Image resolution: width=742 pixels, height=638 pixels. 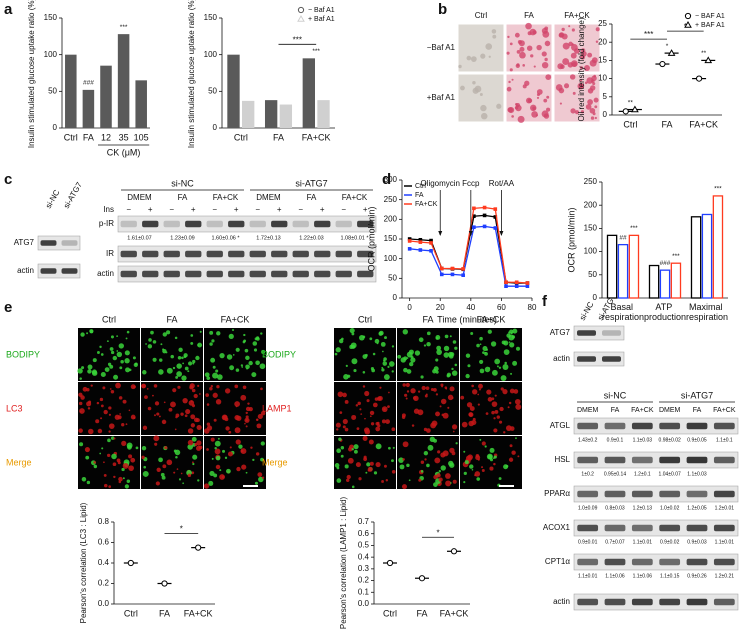 What do you see at coordinates (588, 576) in the screenshot?
I see `quant-label: 1.1±0.01` at bounding box center [588, 576].